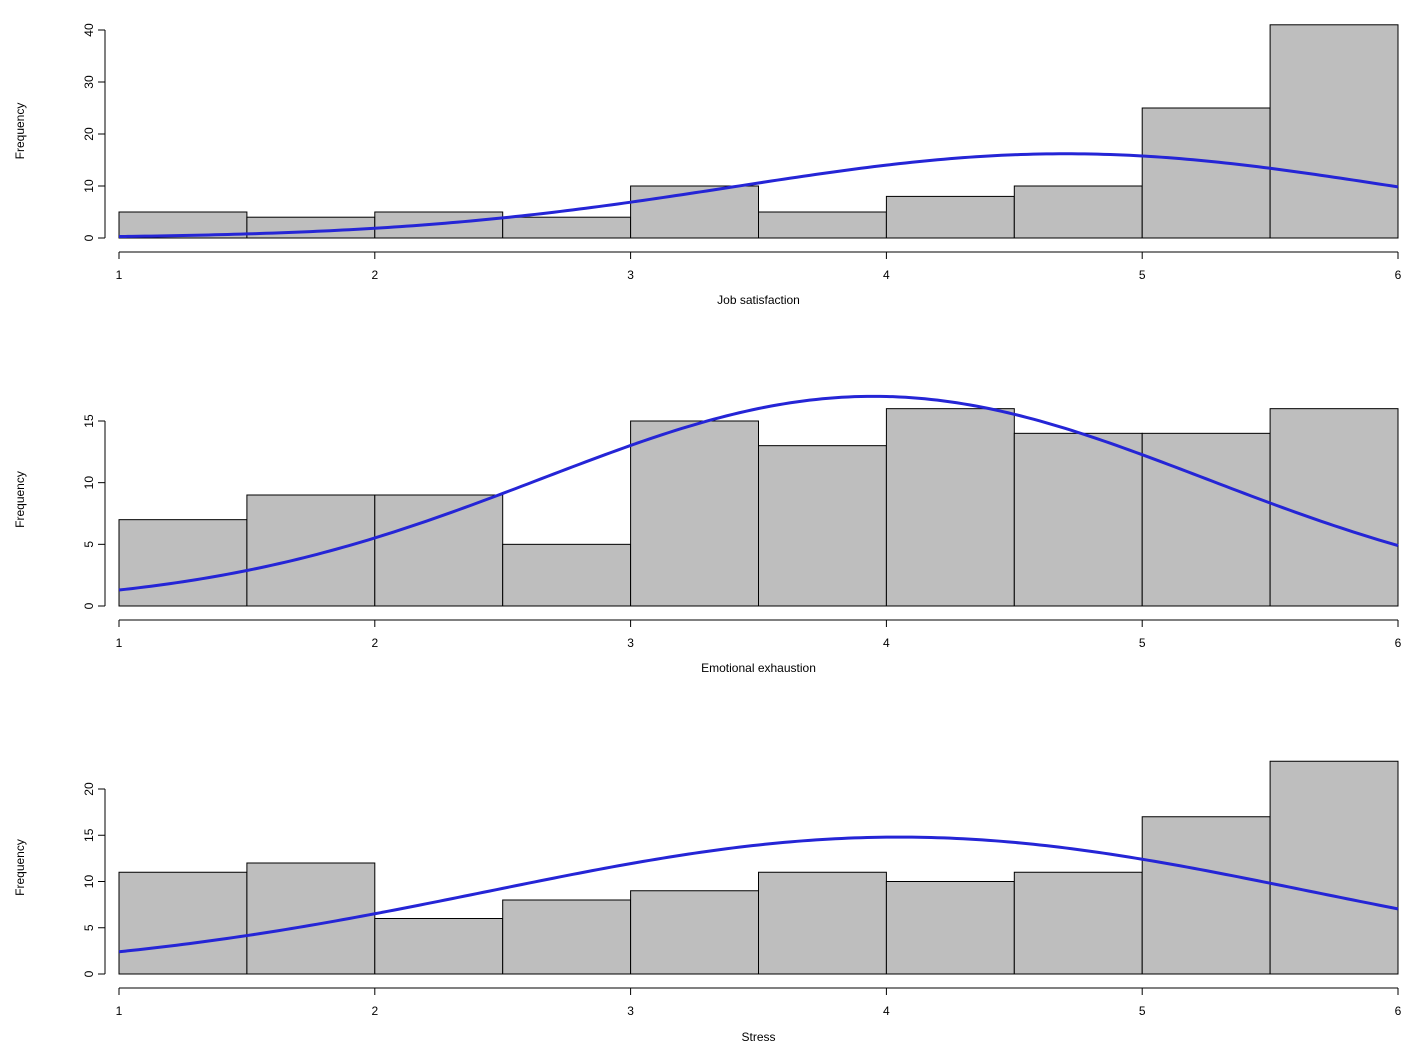  I want to click on y-tick-label: 40, so click(89, 30).